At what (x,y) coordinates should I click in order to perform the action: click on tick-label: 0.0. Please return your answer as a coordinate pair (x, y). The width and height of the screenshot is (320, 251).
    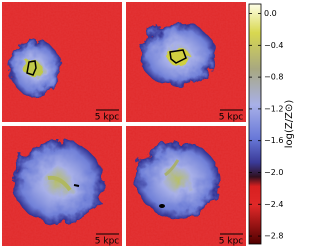
    Looking at the image, I should click on (270, 13).